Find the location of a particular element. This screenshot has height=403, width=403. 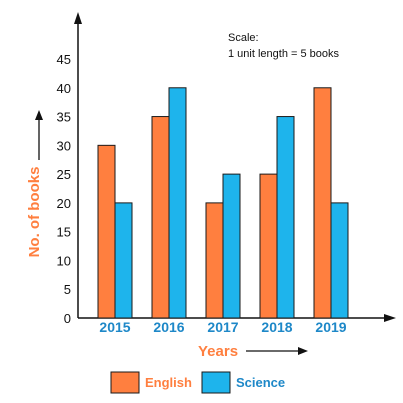

x-tick-label: 2017 is located at coordinates (222, 327).